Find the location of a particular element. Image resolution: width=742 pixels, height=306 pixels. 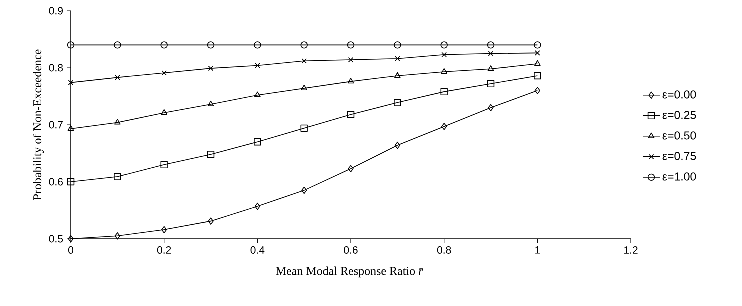

x-tick-label: 0.4 is located at coordinates (257, 250).